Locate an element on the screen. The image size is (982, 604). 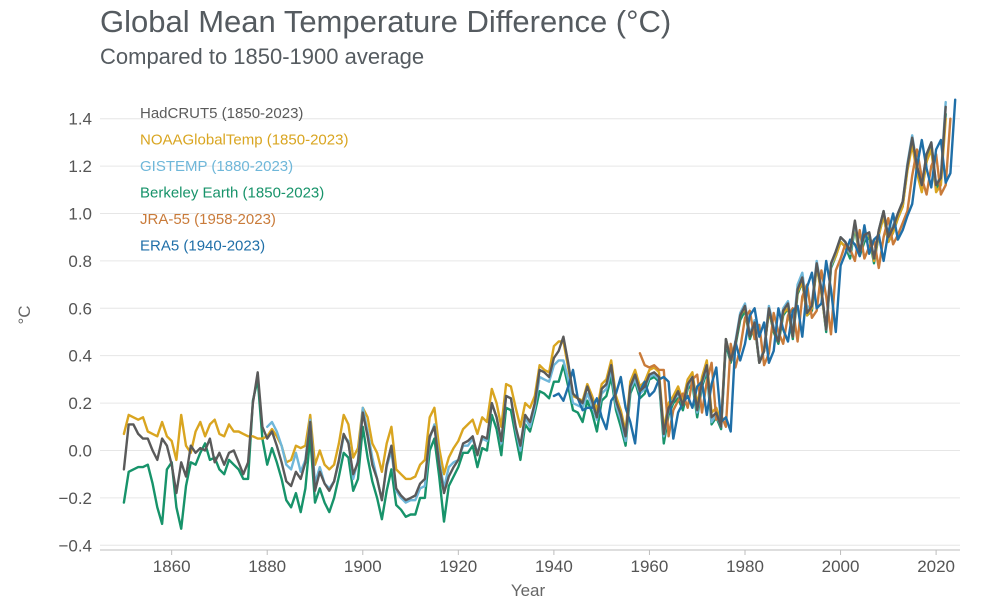
legend-entry: GISTEMP (1880-2023) is located at coordinates (216, 166).